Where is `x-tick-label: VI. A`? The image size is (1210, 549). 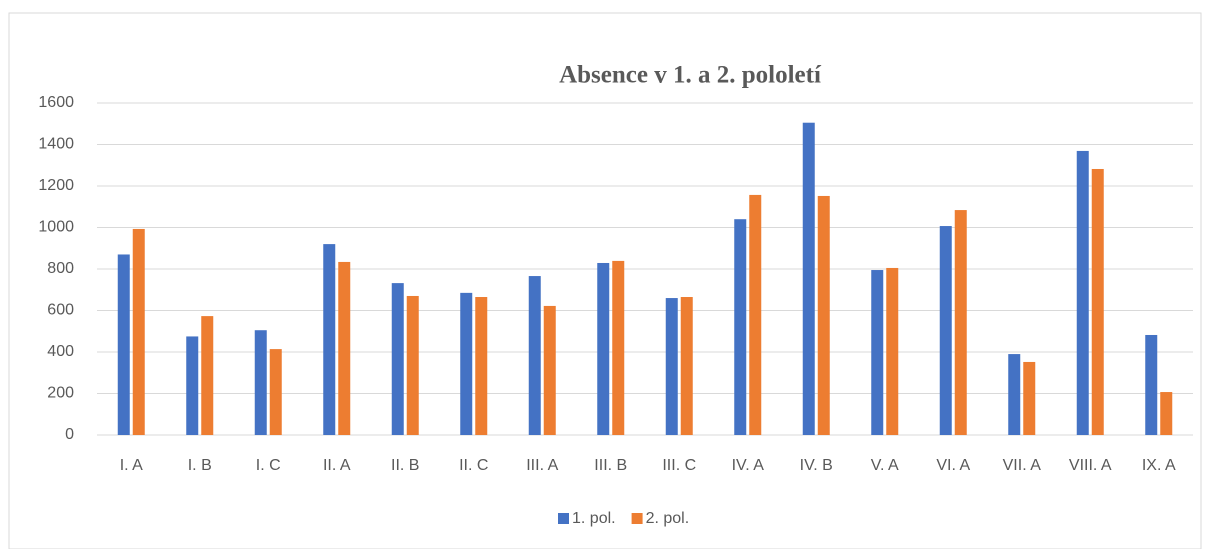
x-tick-label: VI. A is located at coordinates (953, 465).